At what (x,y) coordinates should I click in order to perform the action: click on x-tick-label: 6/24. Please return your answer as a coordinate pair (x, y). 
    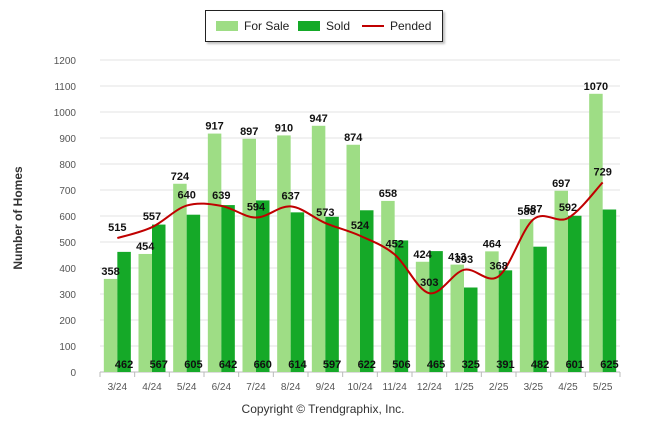
    Looking at the image, I should click on (222, 387).